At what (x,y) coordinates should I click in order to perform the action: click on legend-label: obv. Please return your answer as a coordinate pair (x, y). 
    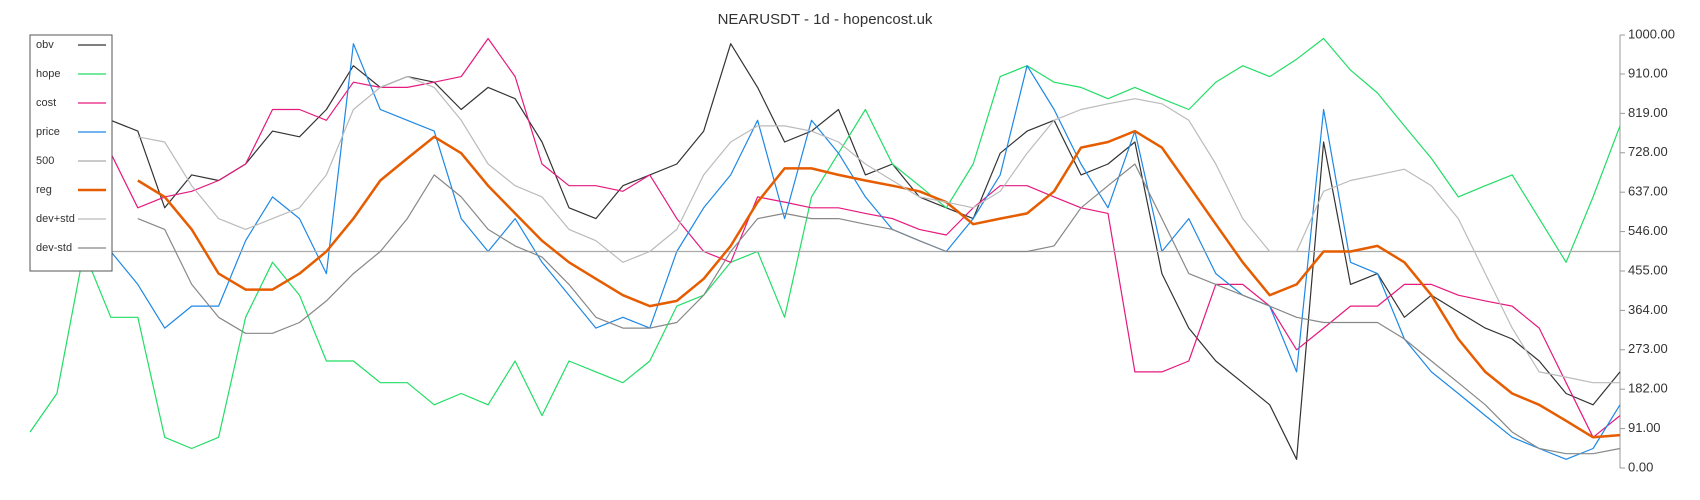
    Looking at the image, I should click on (45, 45).